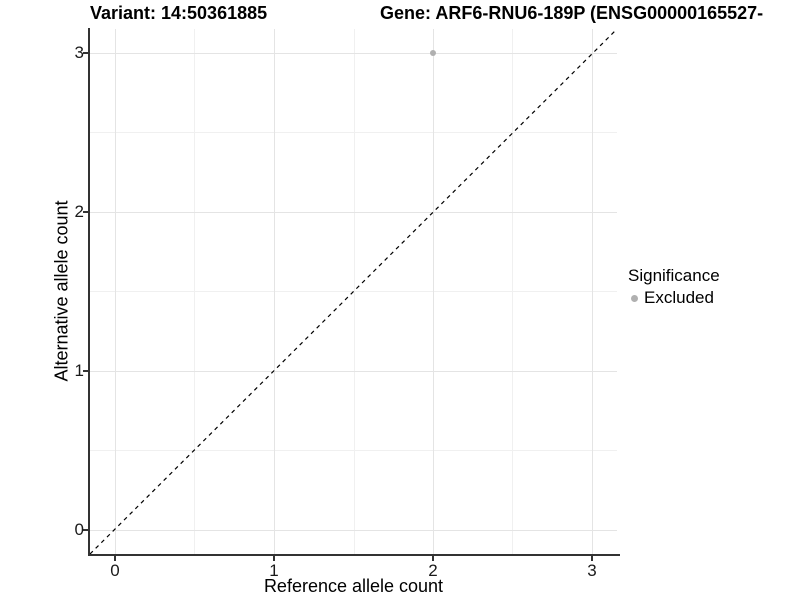 The height and width of the screenshot is (600, 800). I want to click on data-point-excluded, so click(433, 53).